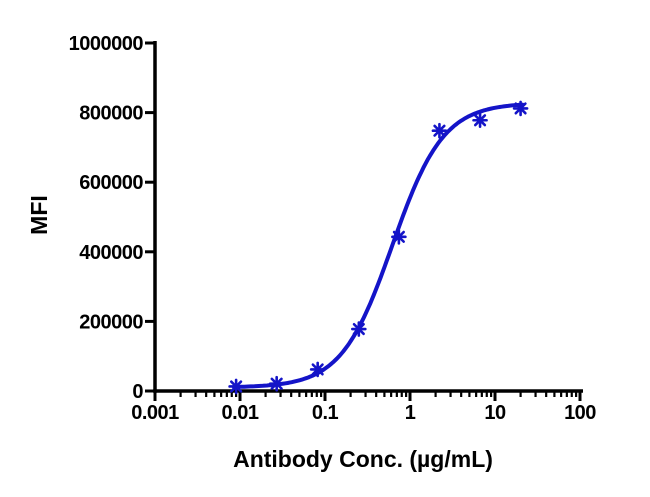  What do you see at coordinates (39, 215) in the screenshot?
I see `y-axis-title: MFI` at bounding box center [39, 215].